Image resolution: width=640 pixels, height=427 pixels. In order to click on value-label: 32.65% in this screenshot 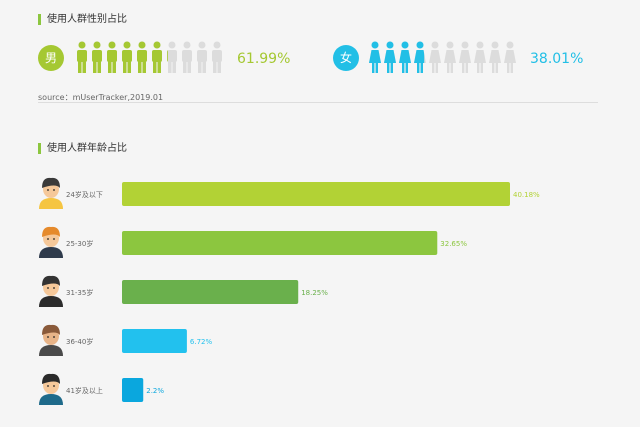, I will do `click(453, 244)`.